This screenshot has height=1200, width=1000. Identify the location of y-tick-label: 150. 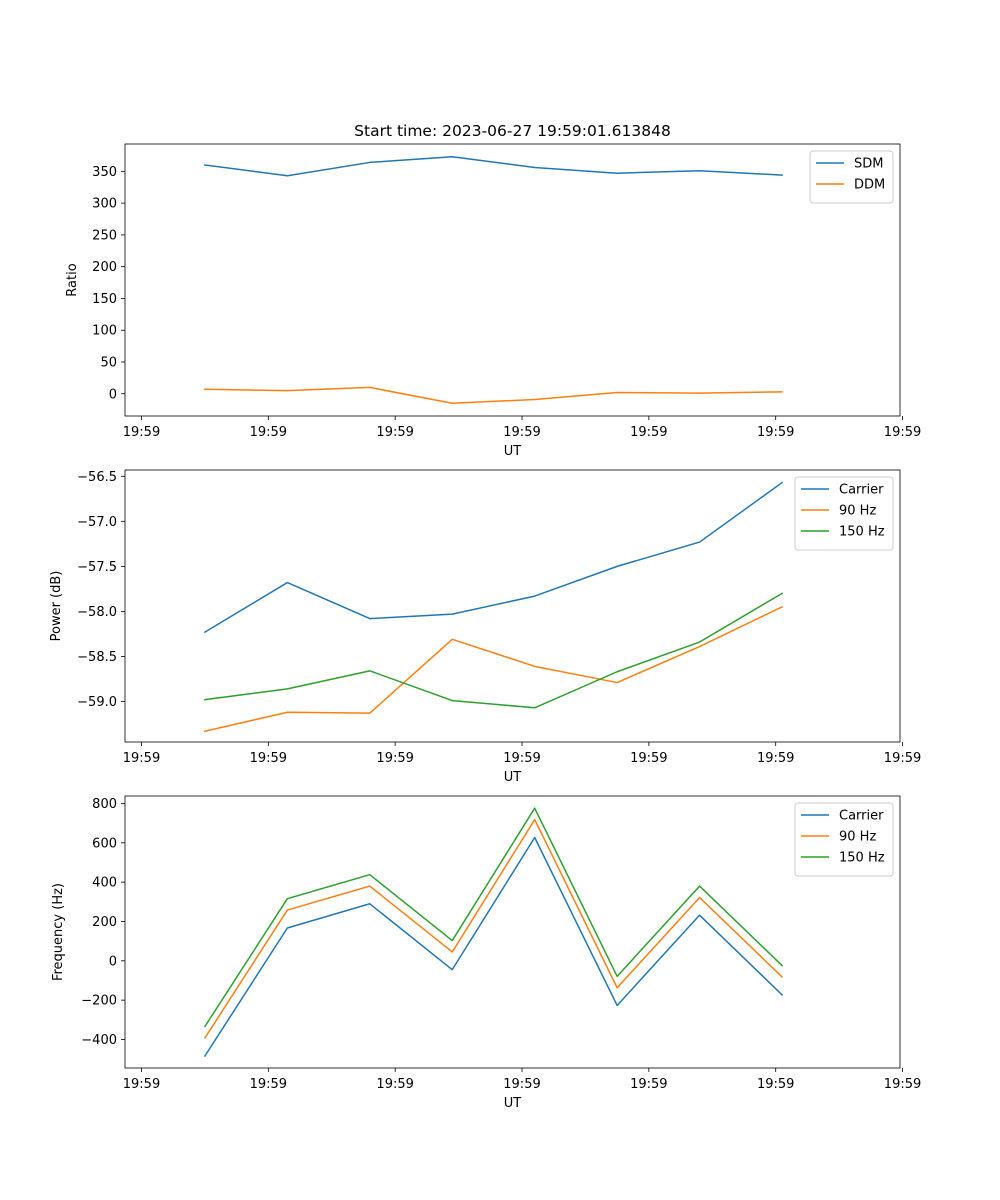
(104, 299).